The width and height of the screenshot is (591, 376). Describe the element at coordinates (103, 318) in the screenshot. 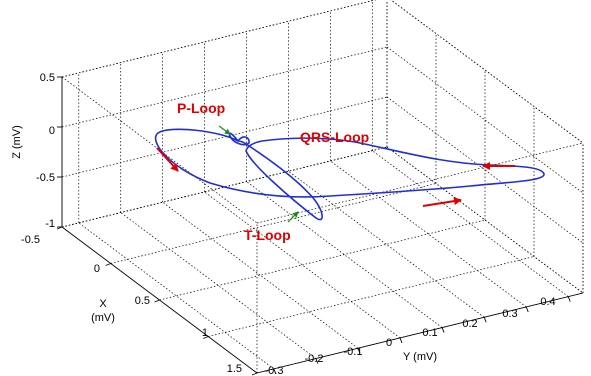

I see `x-axis-label-unit: (mV)` at that location.